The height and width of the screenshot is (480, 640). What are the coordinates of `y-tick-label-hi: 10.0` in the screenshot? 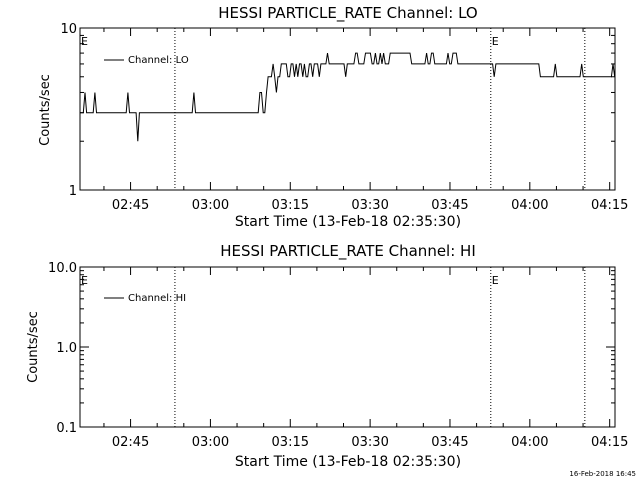 It's located at (62, 268).